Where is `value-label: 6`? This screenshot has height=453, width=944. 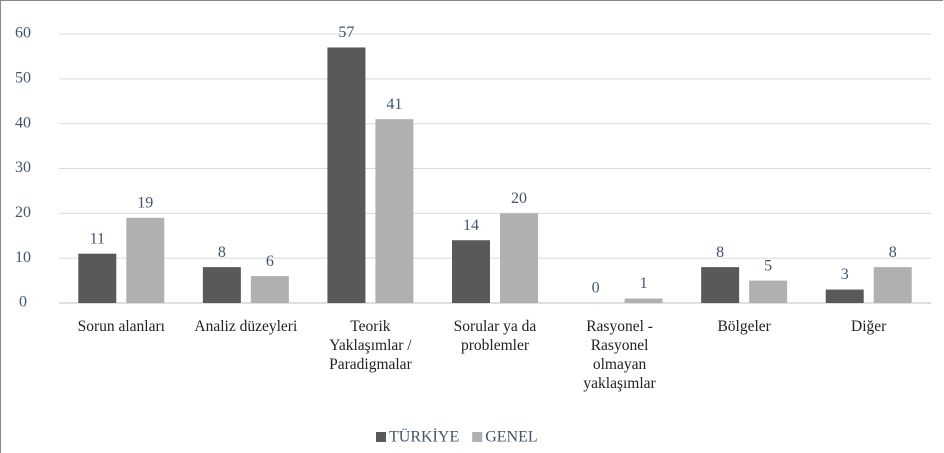
value-label: 6 is located at coordinates (270, 261).